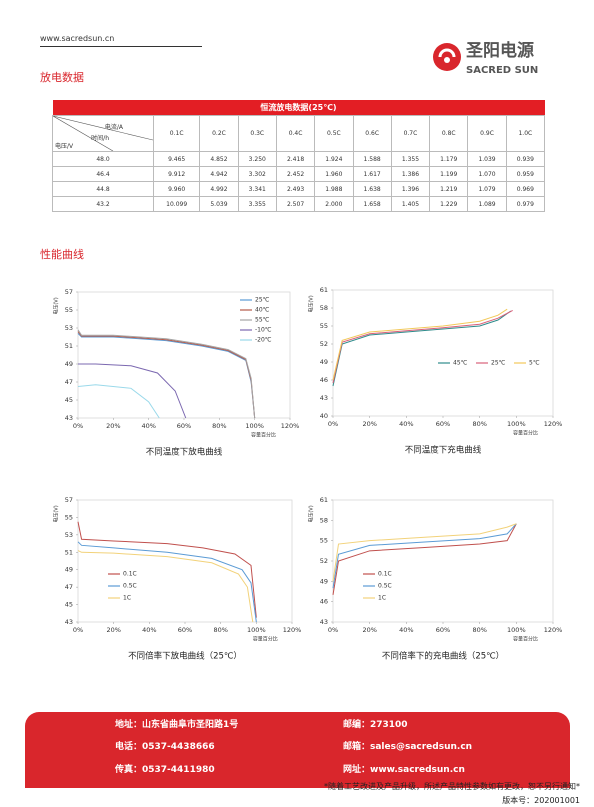  Describe the element at coordinates (324, 290) in the screenshot. I see `y-tick-label: 61` at that location.